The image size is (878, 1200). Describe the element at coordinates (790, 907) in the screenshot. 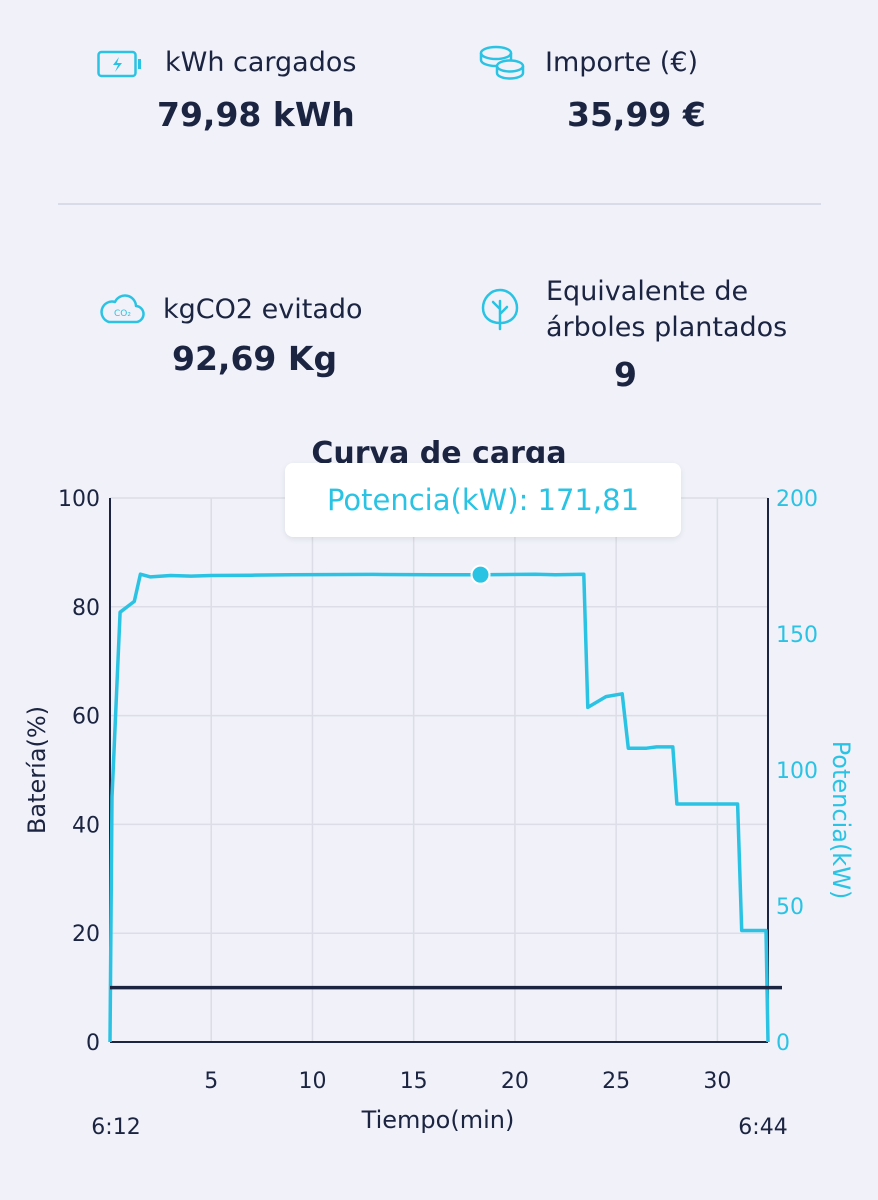

I see `y-right-tick-label: 50` at that location.